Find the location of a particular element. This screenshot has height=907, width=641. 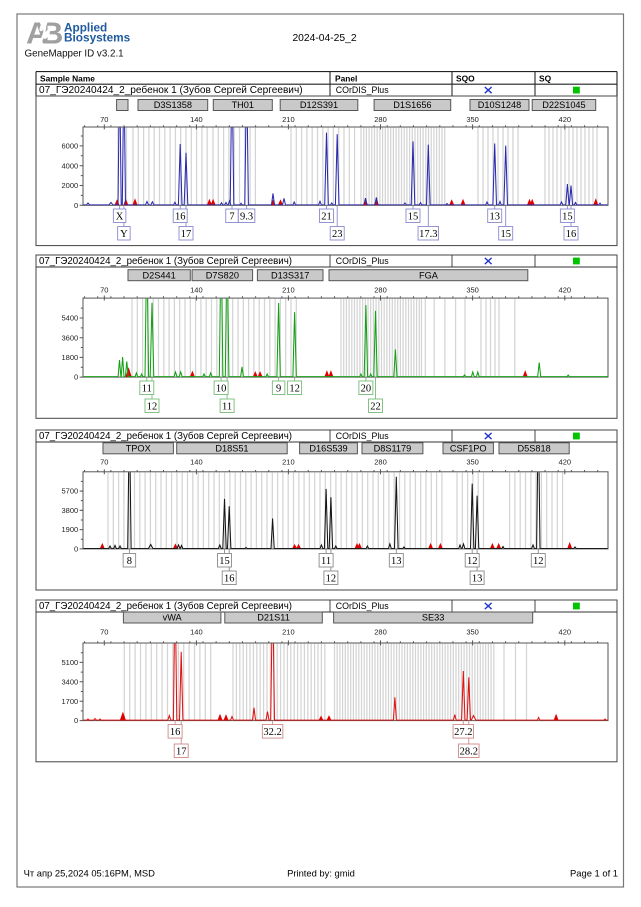

svg-text: D22S1045 is located at coordinates (563, 105).